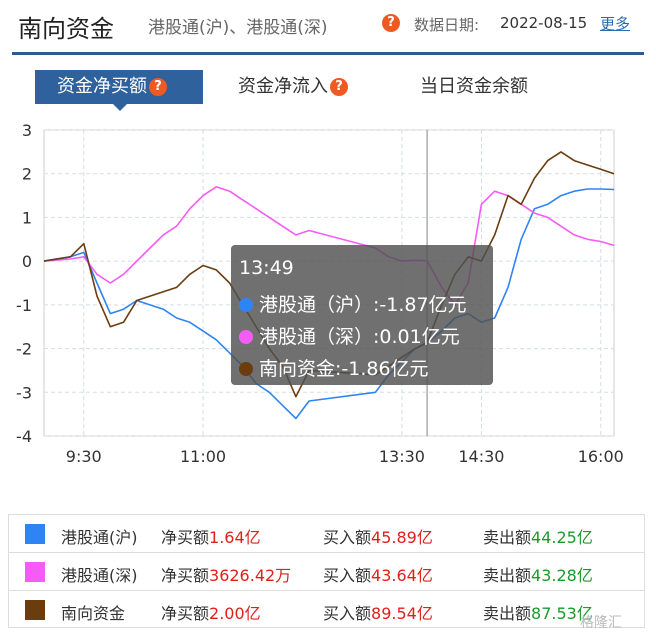 This screenshot has width=656, height=641. I want to click on sell-value: 44.25亿, so click(562, 537).